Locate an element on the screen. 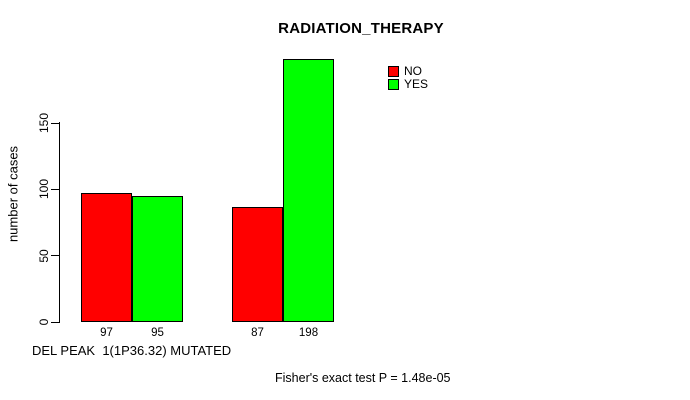 This screenshot has width=690, height=400. y-tick-label-50: 50 is located at coordinates (44, 255).